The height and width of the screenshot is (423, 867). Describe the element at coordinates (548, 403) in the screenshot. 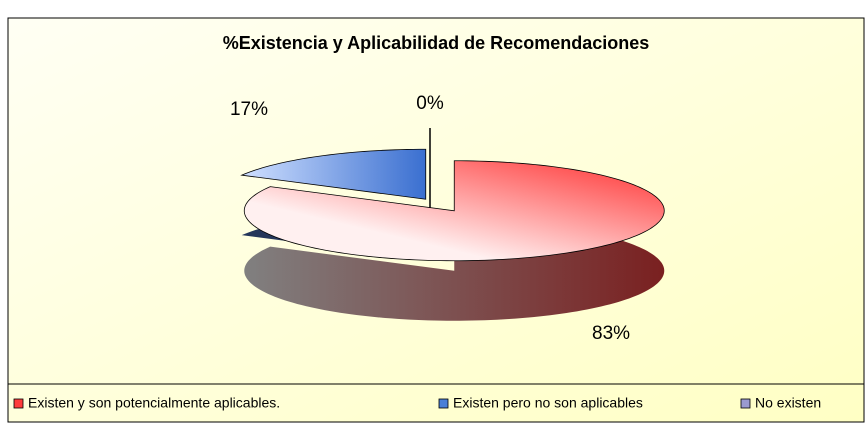

I see `legend-label: Existen pero no son aplicables` at that location.